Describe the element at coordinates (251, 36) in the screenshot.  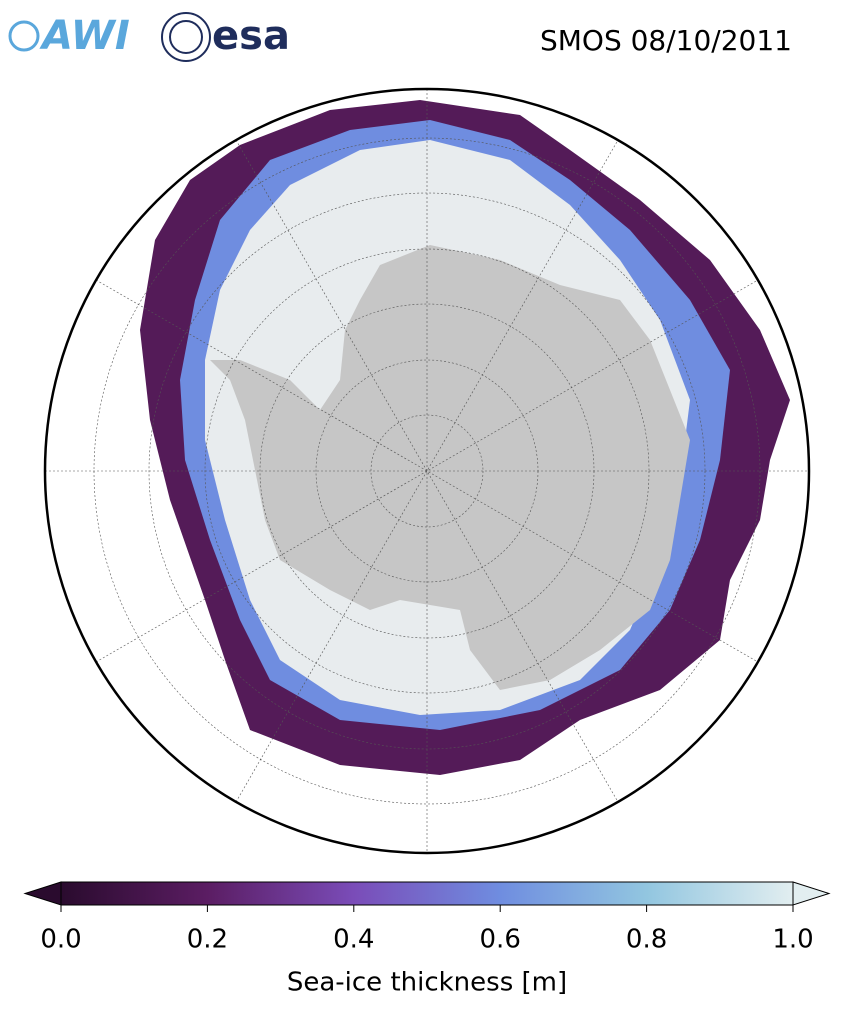
I see `esa-text: esa` at that location.